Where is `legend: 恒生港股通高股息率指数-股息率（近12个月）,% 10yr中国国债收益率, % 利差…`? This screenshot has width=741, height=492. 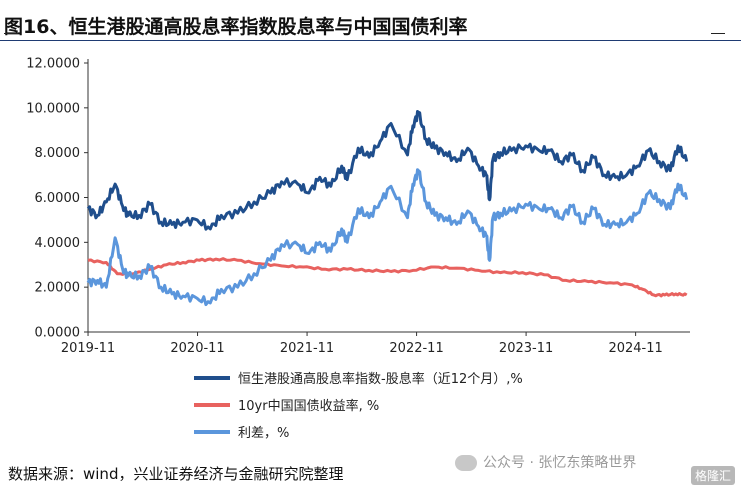 legend: 恒生港股通高股息率指数-股息率（近12个月）,% 10yr中国国债收益率, % 利差… is located at coordinates (358, 406).